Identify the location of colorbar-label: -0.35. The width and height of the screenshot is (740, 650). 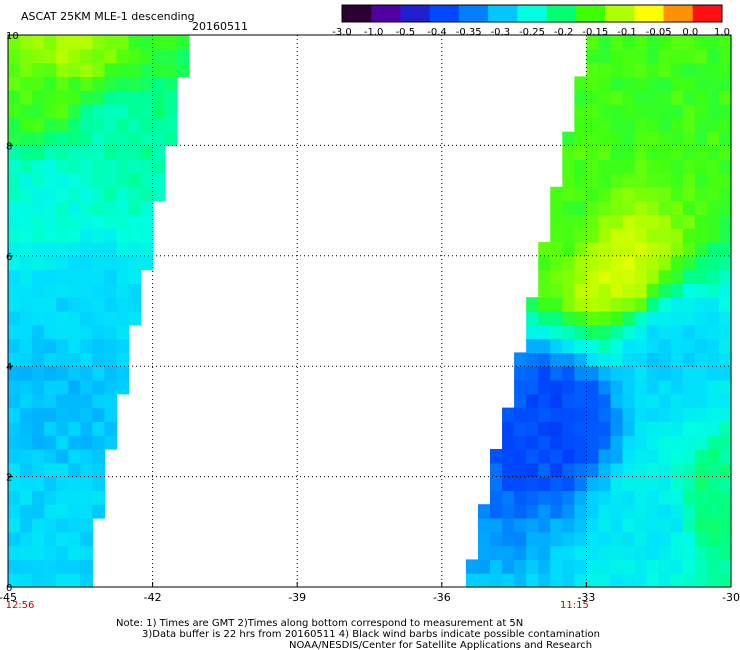
(469, 32).